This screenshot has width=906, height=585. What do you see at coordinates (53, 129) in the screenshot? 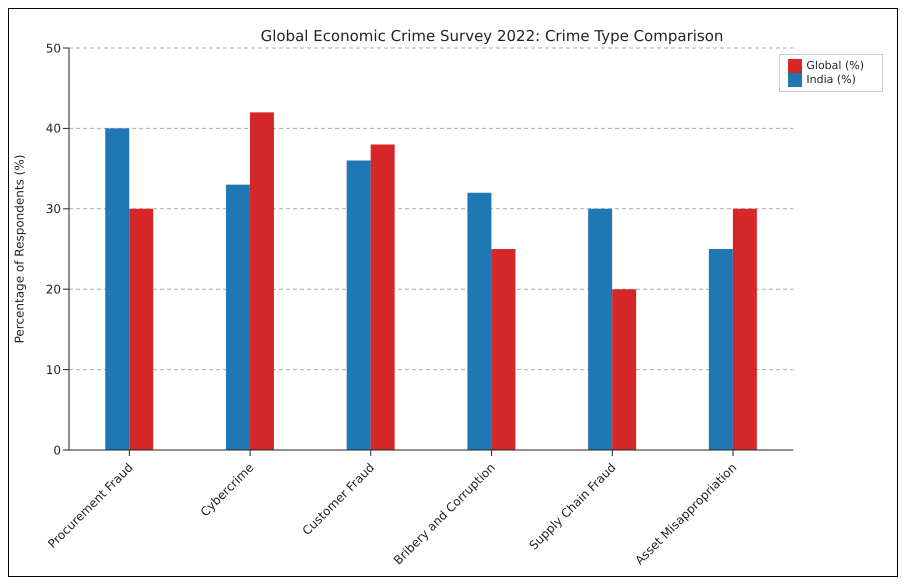
I see `y-tick-label: 40` at bounding box center [53, 129].